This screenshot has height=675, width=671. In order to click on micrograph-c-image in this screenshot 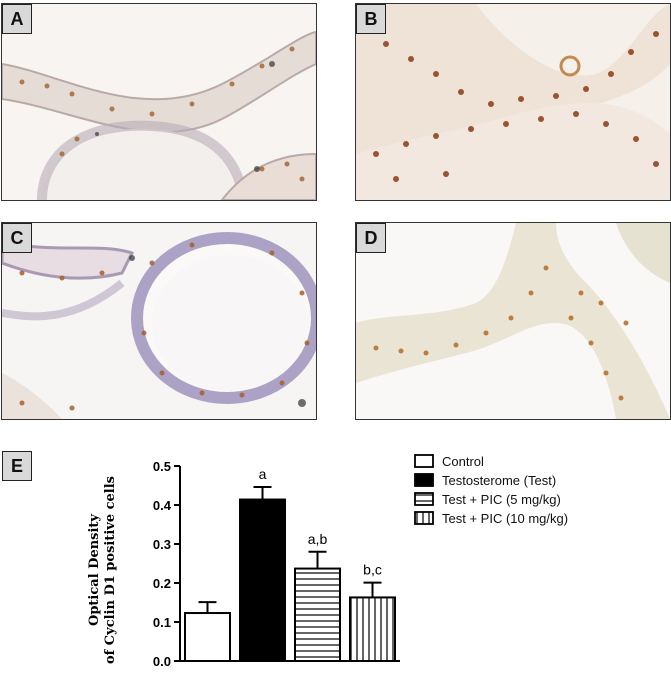, I will do `click(159, 321)`.